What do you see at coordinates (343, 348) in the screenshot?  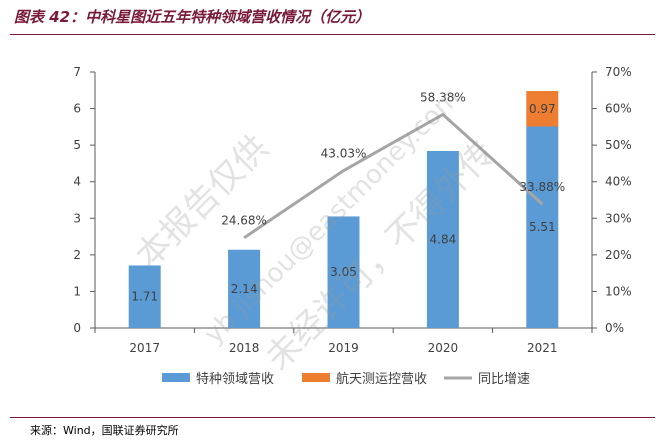 I see `x-tick-label: 2019` at bounding box center [343, 348].